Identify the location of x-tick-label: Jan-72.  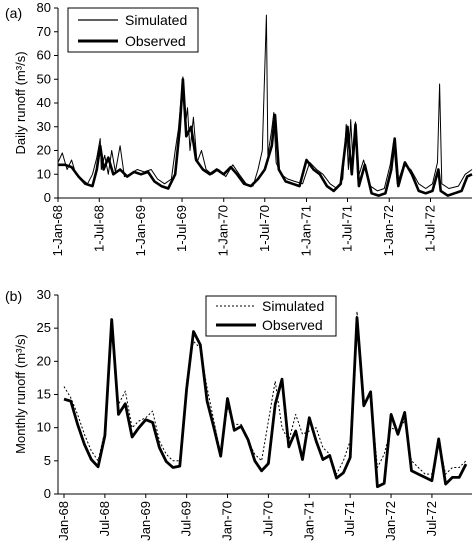
(390, 521).